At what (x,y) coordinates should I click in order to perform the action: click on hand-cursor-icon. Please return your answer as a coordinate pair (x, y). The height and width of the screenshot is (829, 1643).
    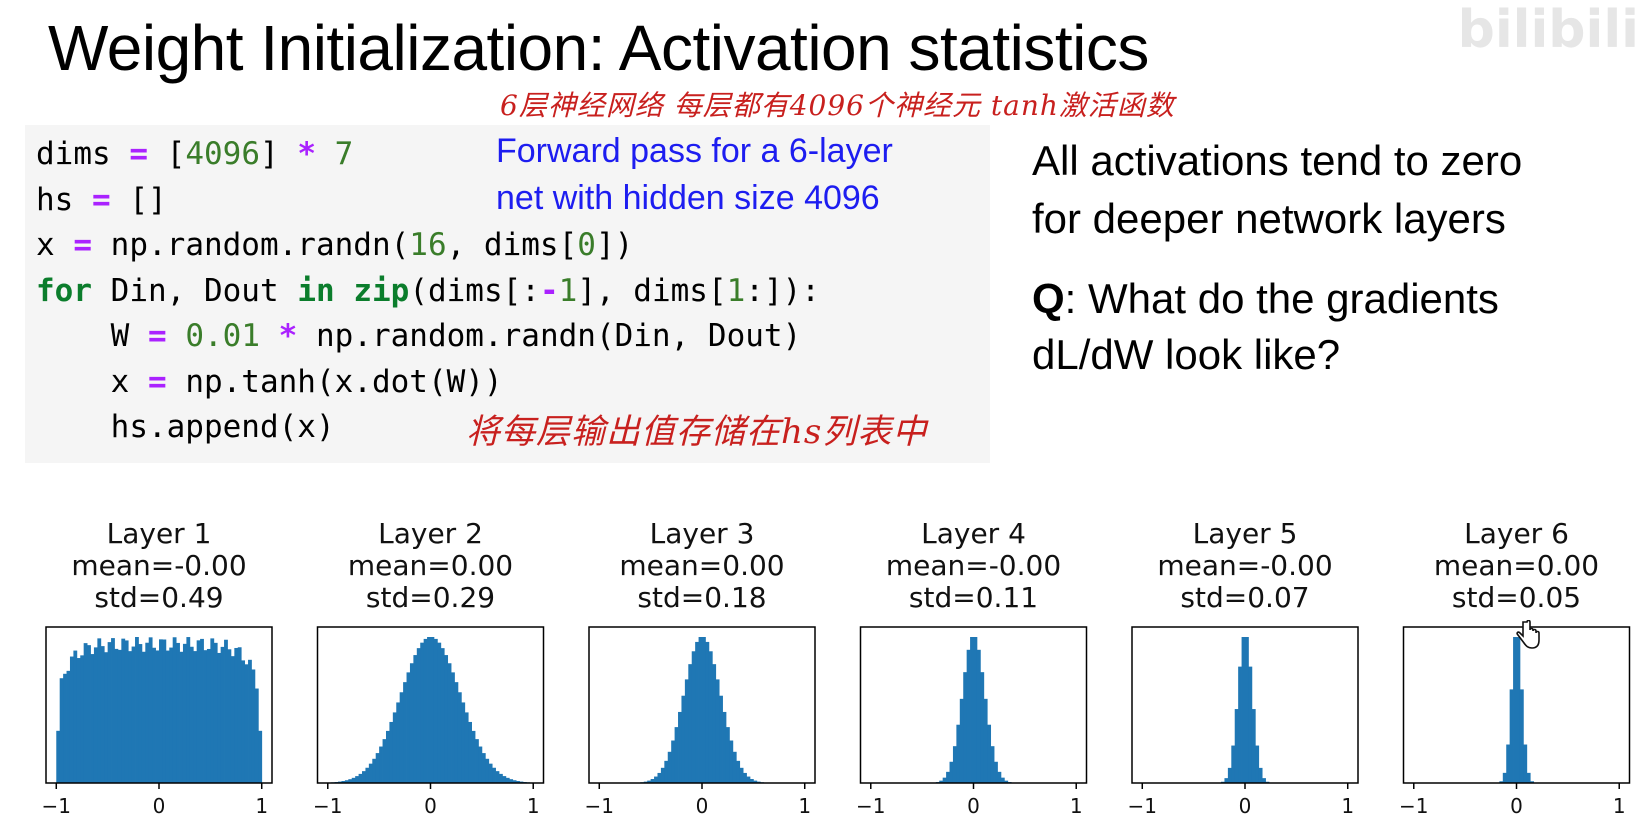
    Looking at the image, I should click on (1528, 634).